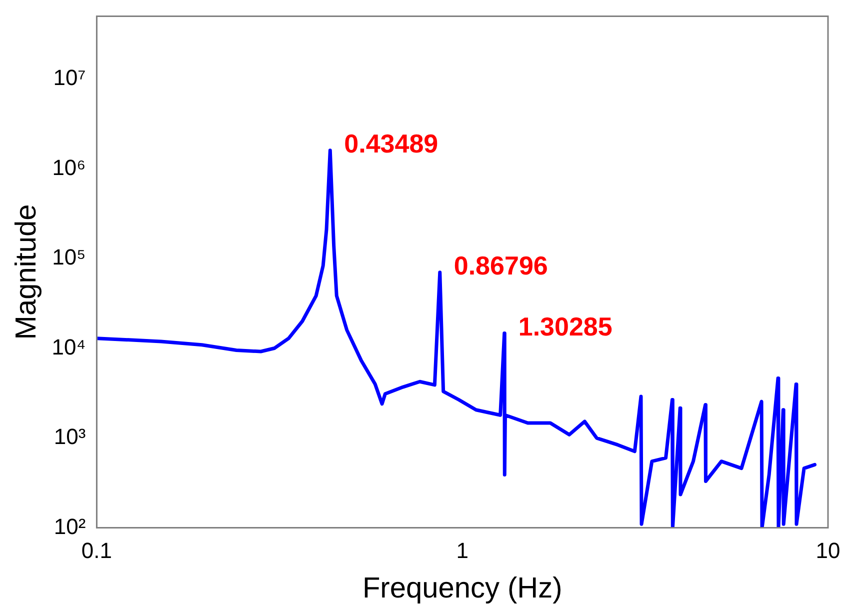 This screenshot has height=615, width=856. I want to click on y-tick-label: 10⁶, so click(69, 167).